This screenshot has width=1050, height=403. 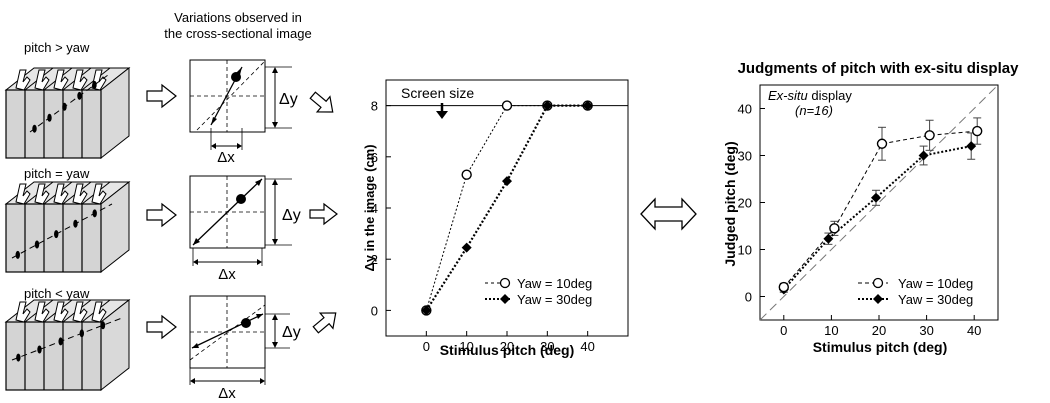 I want to click on right-x-axis-label: Stimulus pitch (deg), so click(x=880, y=347).